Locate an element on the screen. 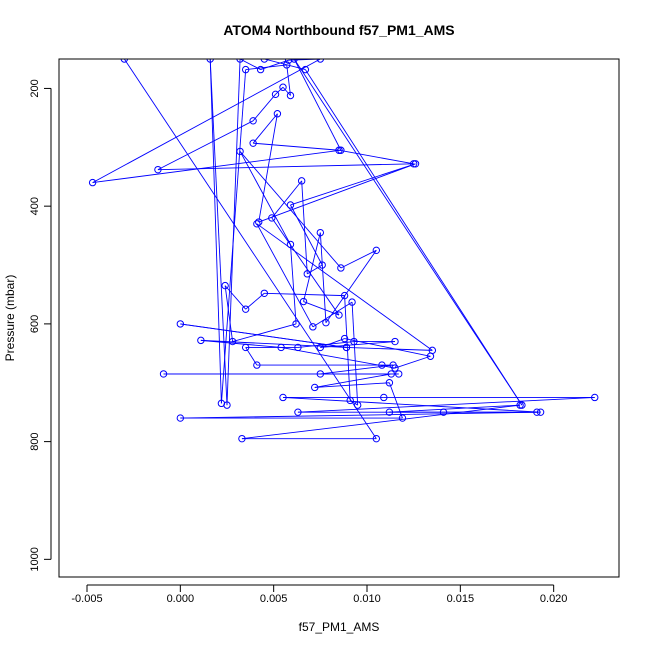 The height and width of the screenshot is (650, 650). y-tick-label: 600 is located at coordinates (35, 324).